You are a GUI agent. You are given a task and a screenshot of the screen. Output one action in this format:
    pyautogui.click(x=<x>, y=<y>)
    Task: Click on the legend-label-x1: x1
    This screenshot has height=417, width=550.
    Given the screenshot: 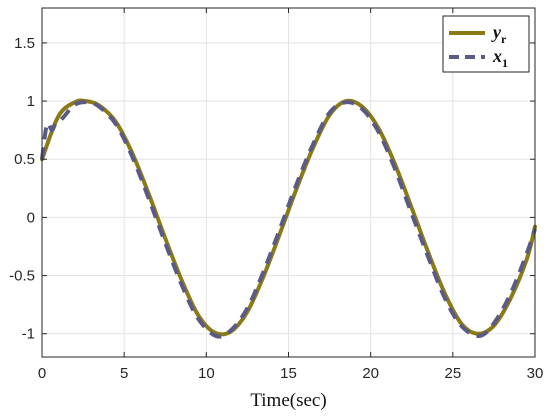 What is the action you would take?
    pyautogui.click(x=500, y=58)
    